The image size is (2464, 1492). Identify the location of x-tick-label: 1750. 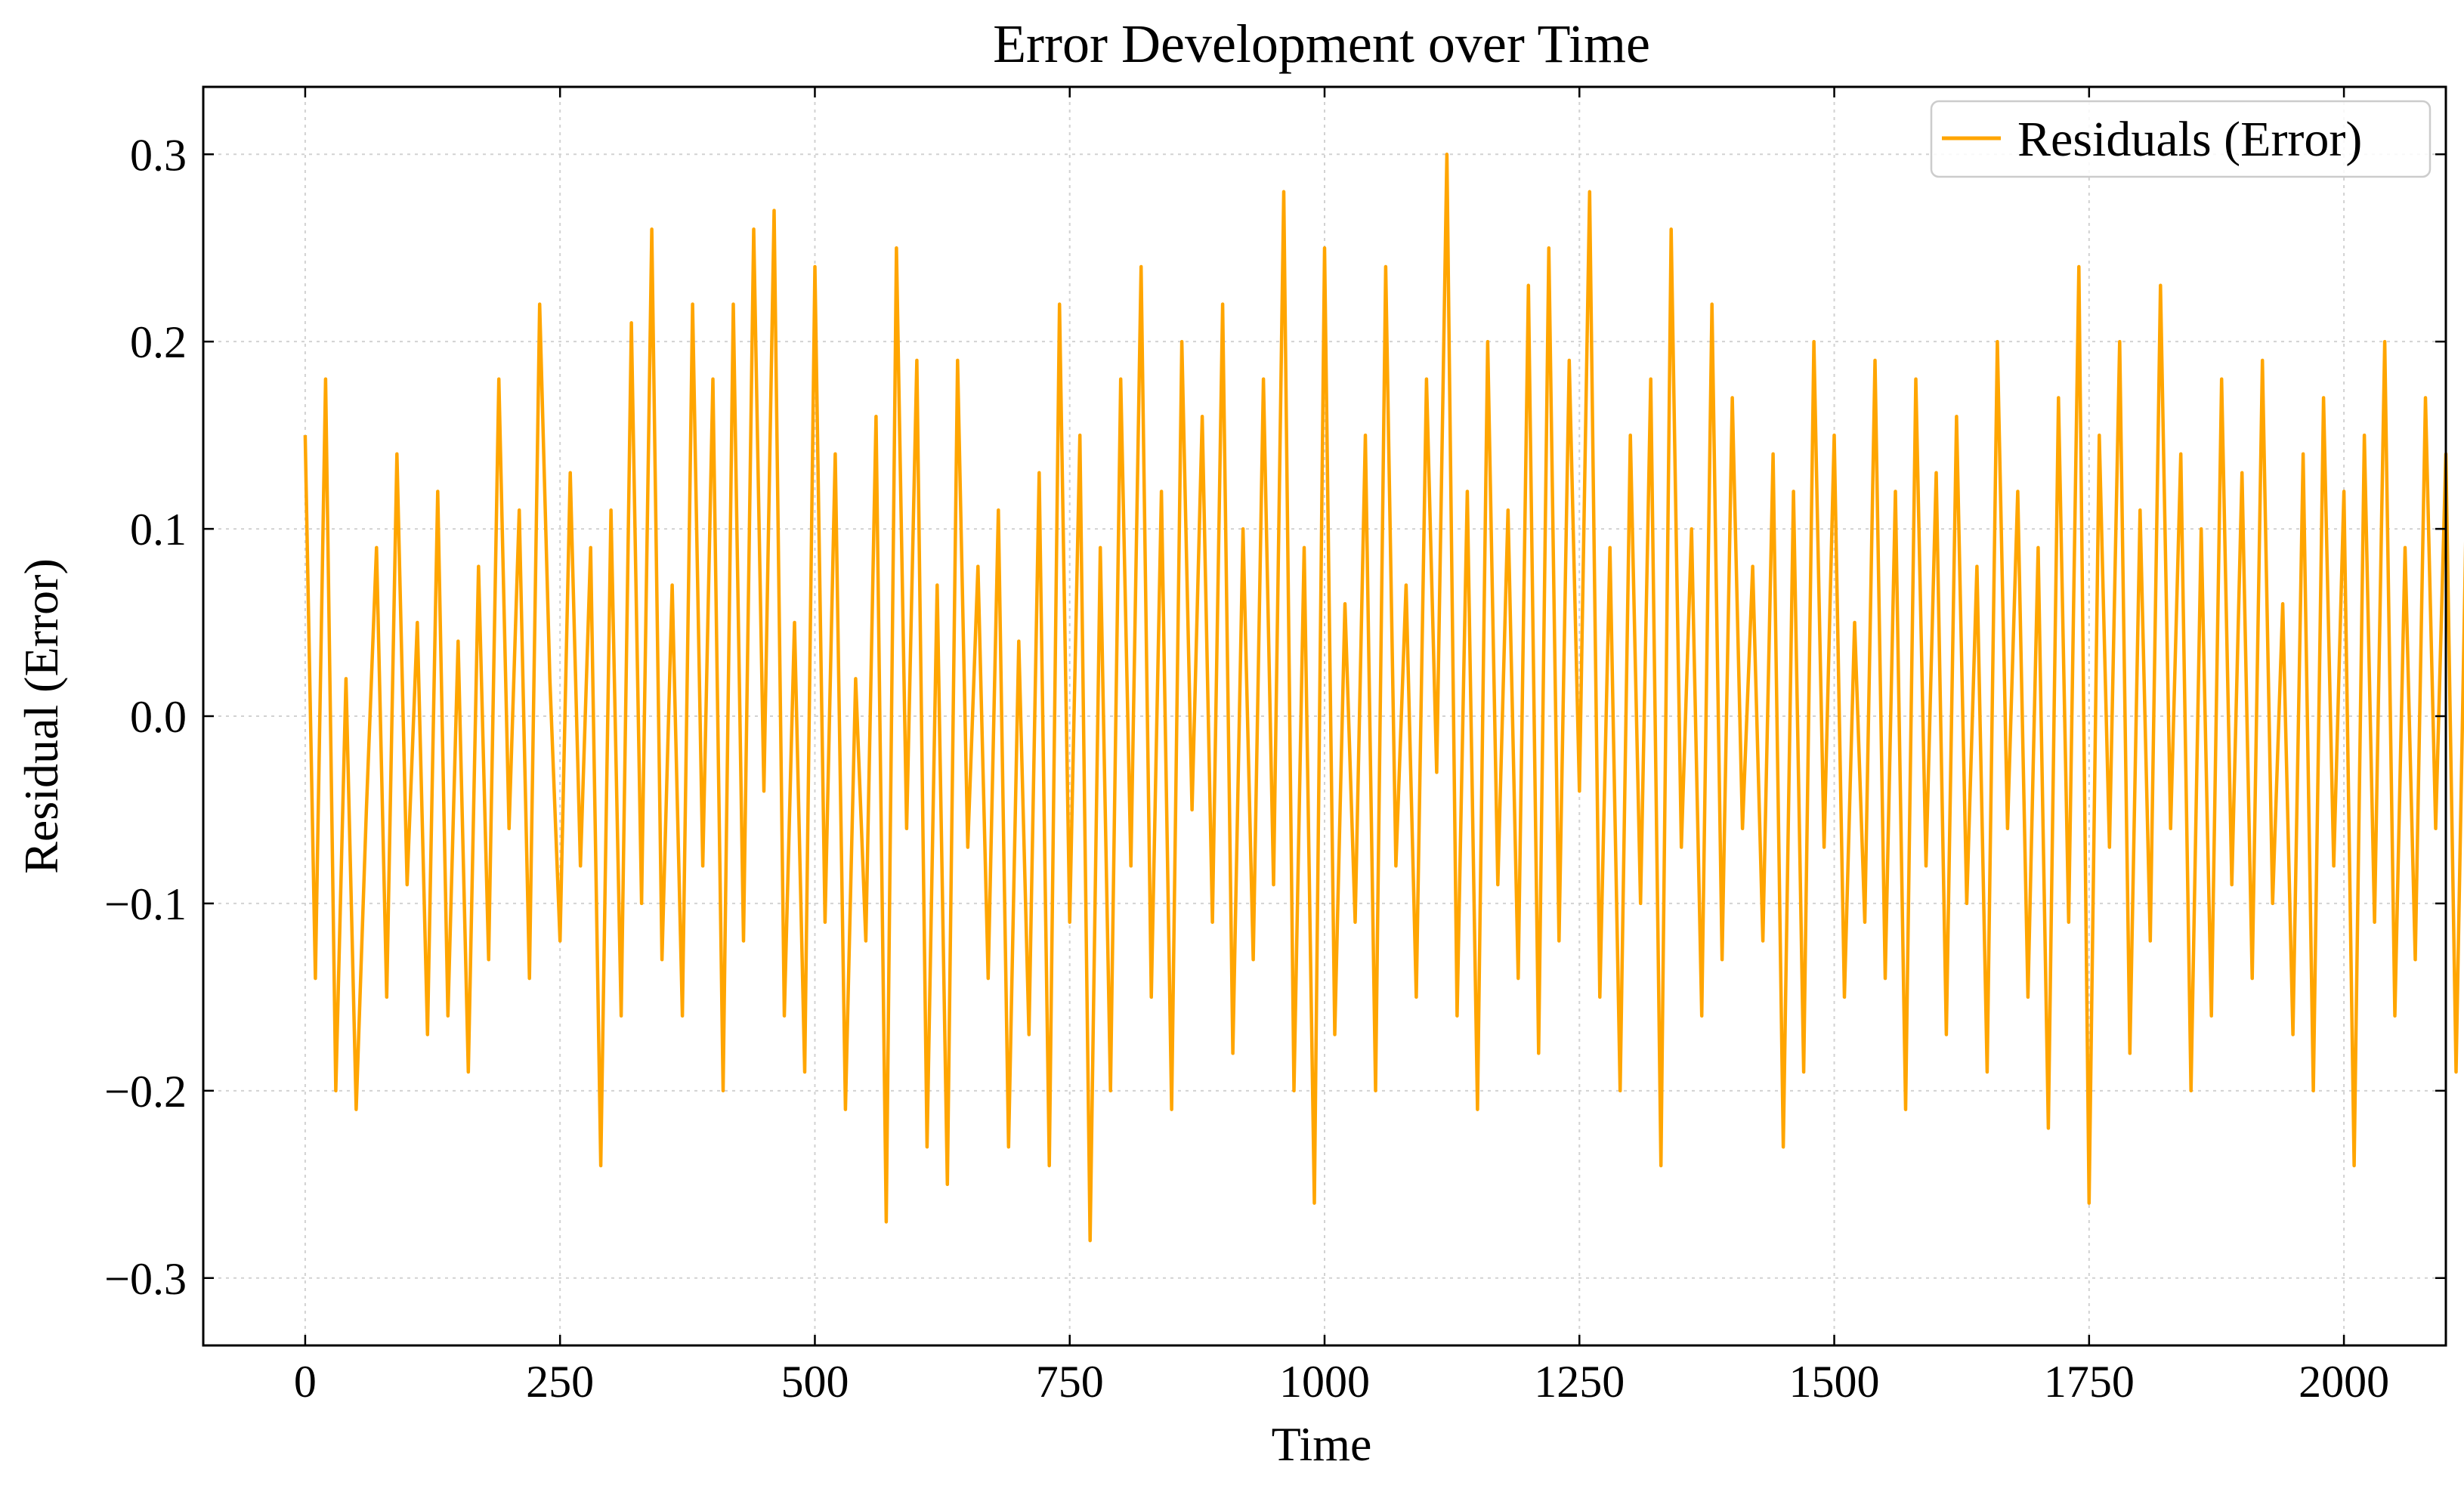
(2089, 1382).